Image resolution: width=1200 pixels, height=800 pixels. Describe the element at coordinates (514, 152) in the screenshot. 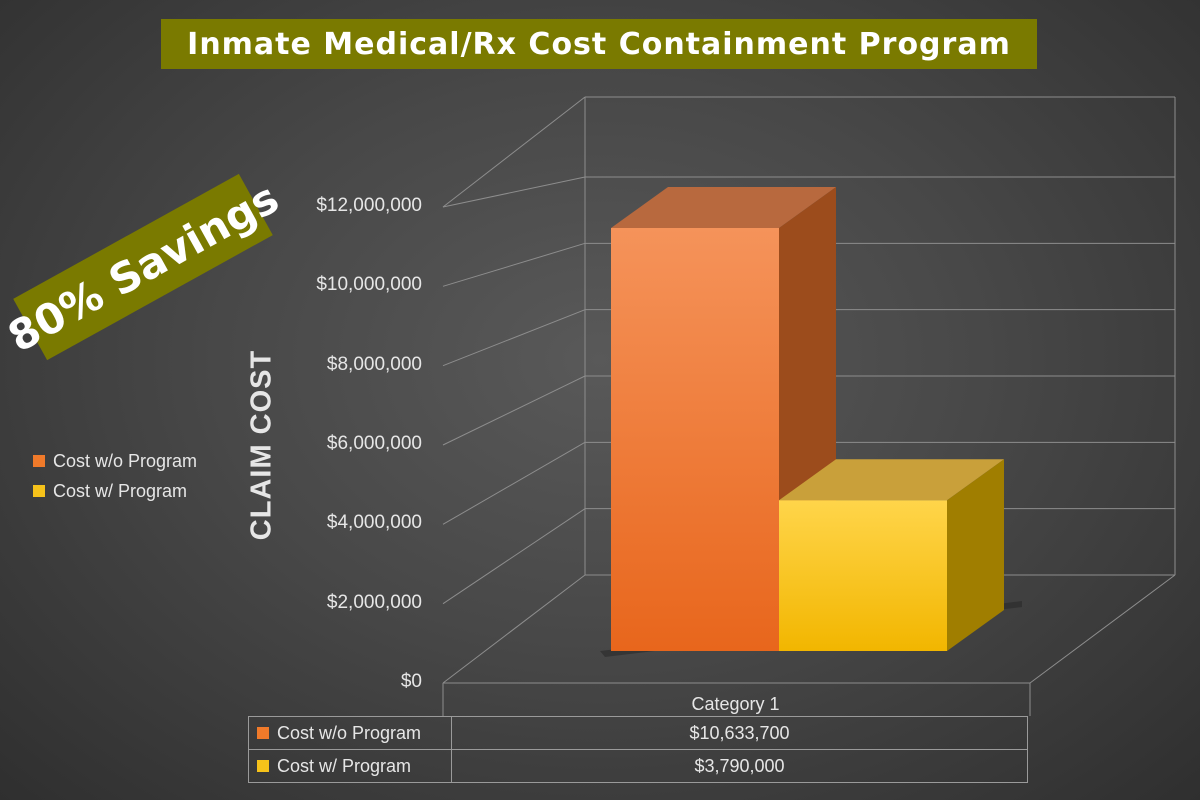

I see `side-wall-top-line` at that location.